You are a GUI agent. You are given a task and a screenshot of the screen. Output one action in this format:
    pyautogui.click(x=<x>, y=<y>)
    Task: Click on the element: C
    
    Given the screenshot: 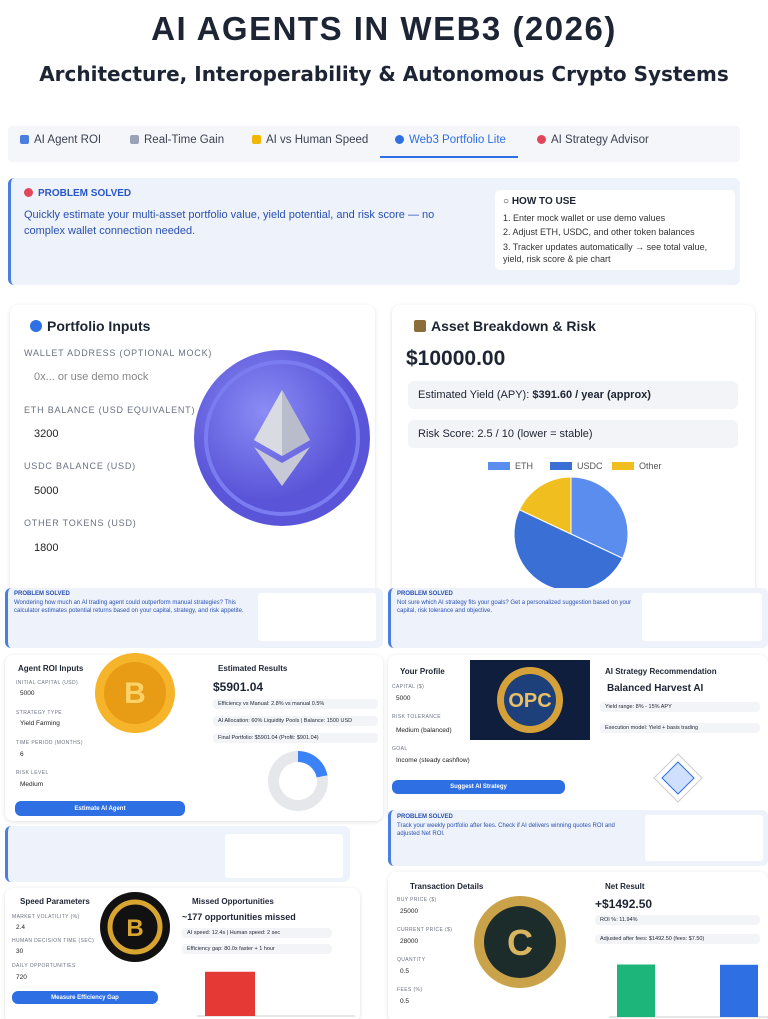 What is the action you would take?
    pyautogui.click(x=520, y=942)
    